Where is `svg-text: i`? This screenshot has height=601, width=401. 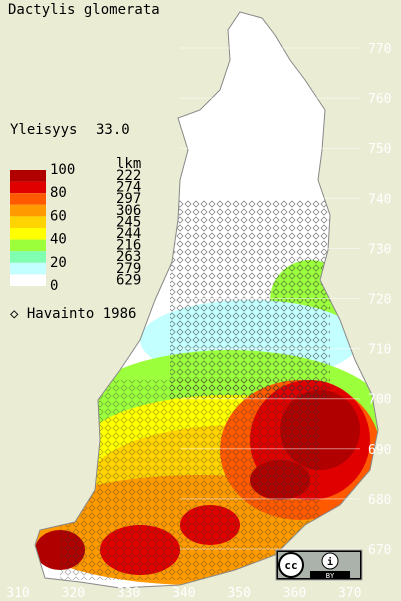 svg-text: i is located at coordinates (330, 562).